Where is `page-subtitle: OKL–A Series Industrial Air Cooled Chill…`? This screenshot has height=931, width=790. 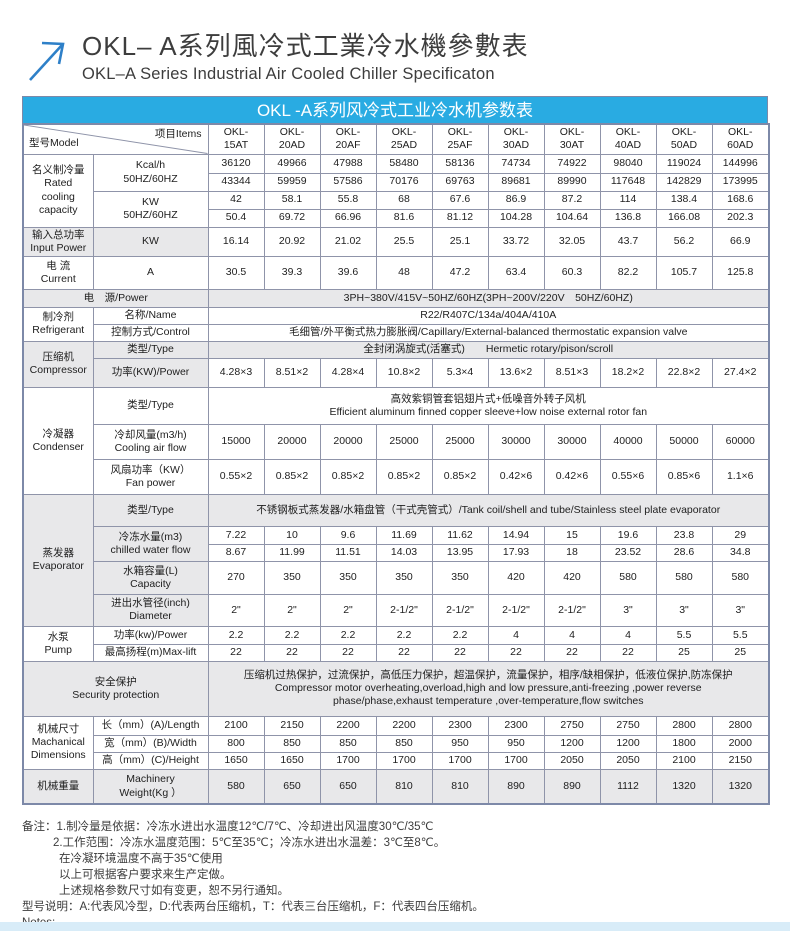
page-subtitle: OKL–A Series Industrial Air Cooled Chill… is located at coordinates (288, 73).